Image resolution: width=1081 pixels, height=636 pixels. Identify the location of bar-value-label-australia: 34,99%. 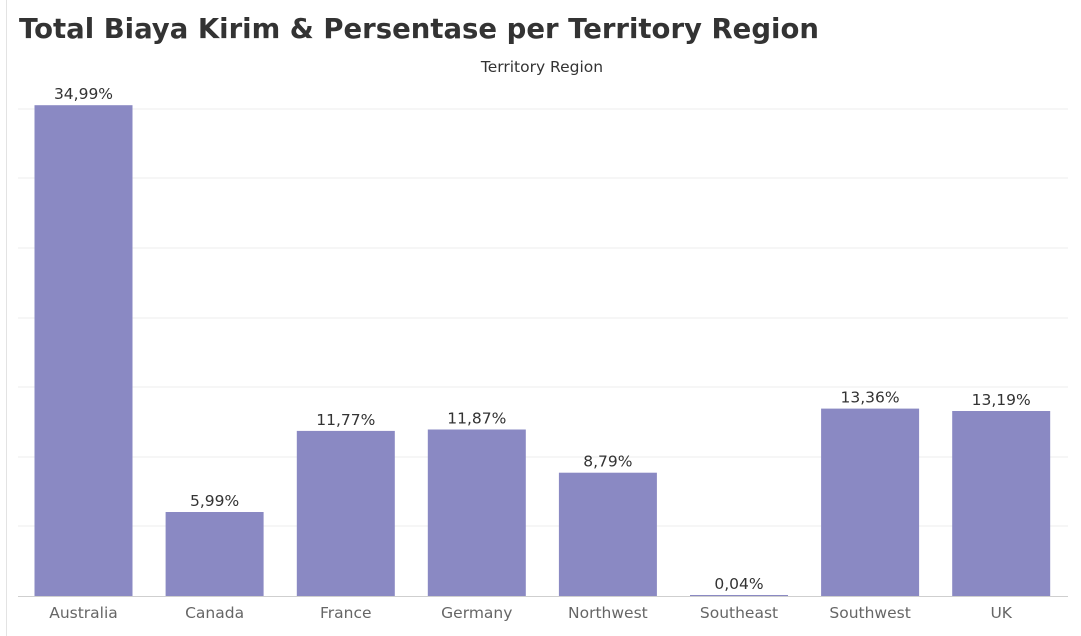
(83, 94).